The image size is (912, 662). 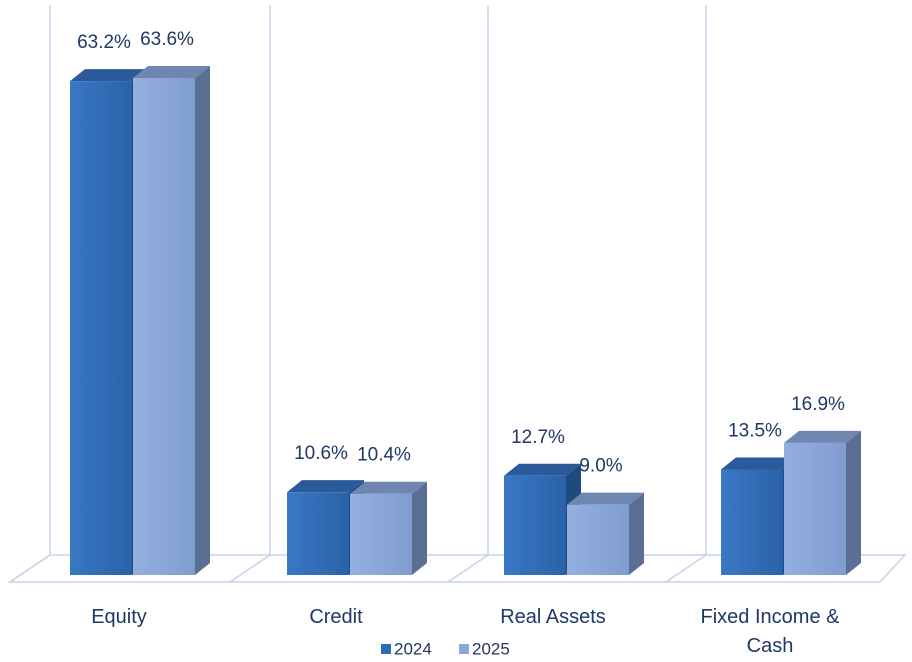 What do you see at coordinates (755, 431) in the screenshot?
I see `value-label: 13.5%` at bounding box center [755, 431].